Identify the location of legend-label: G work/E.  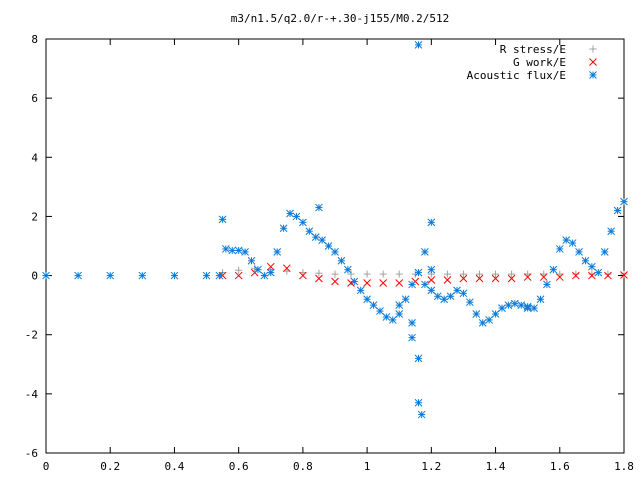
(539, 62).